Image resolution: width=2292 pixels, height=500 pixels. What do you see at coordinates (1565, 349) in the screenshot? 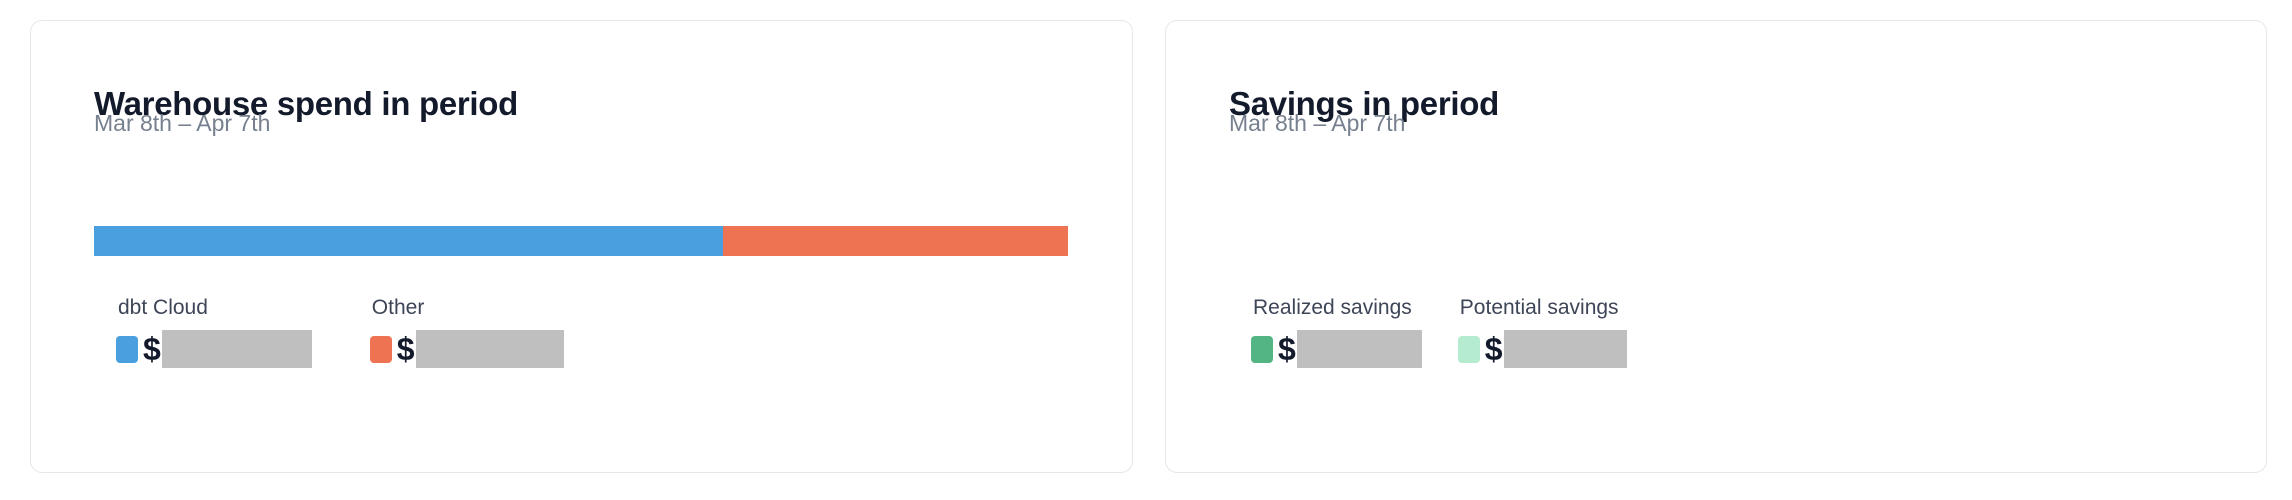
I see `redacted-value-potential-savings` at bounding box center [1565, 349].